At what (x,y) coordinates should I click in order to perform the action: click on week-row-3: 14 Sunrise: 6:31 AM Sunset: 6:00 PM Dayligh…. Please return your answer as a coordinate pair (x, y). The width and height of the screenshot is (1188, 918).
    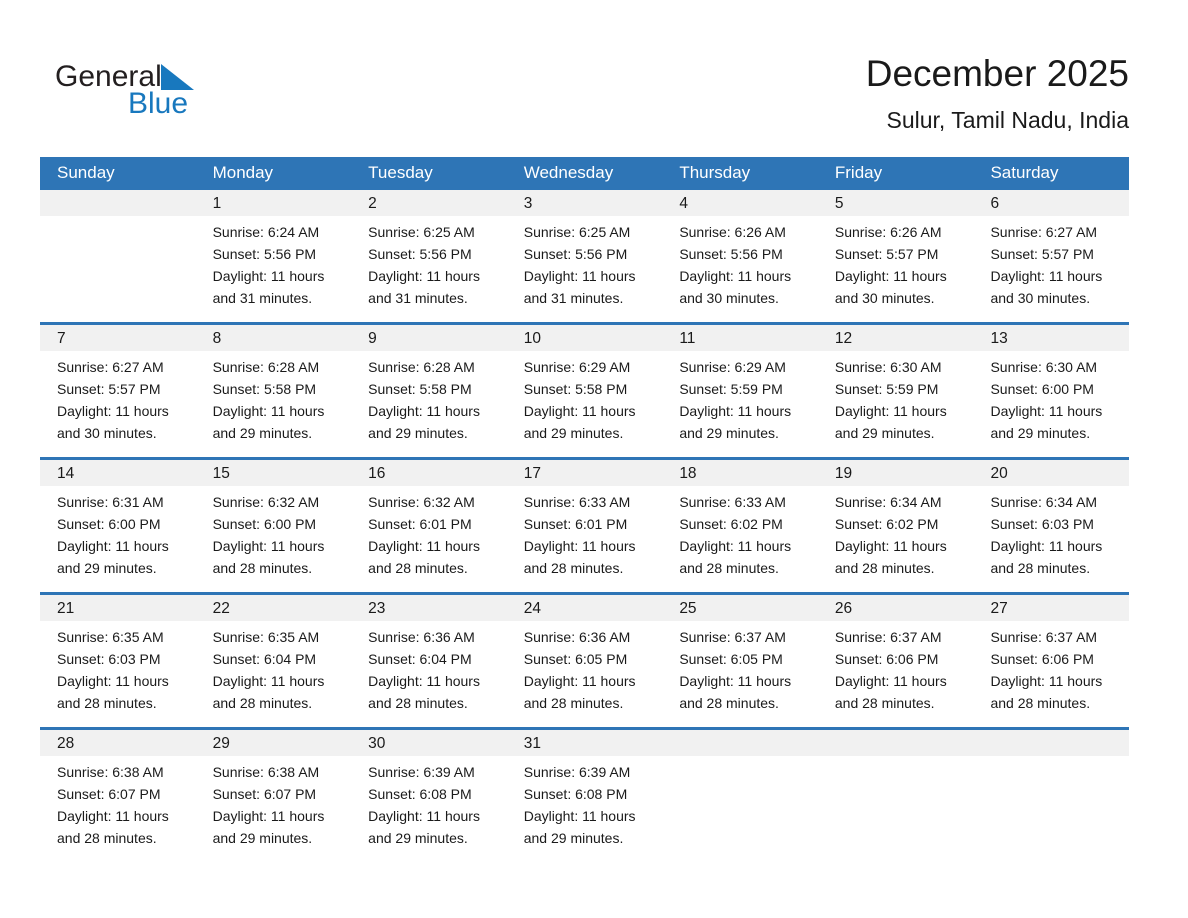
    Looking at the image, I should click on (585, 524).